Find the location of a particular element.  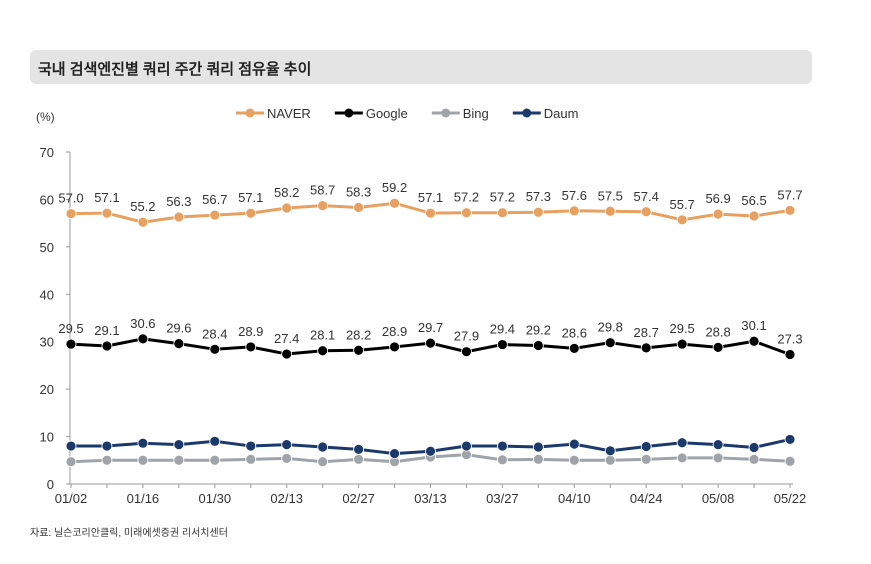

google-data-label: 29.5 is located at coordinates (70, 328).